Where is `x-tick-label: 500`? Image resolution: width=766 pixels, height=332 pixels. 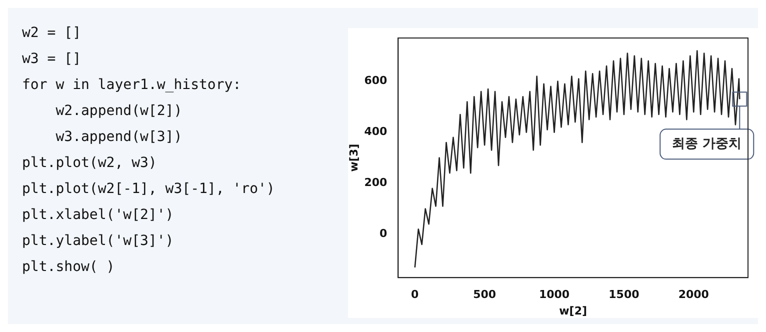
x-tick-label: 500 is located at coordinates (484, 295).